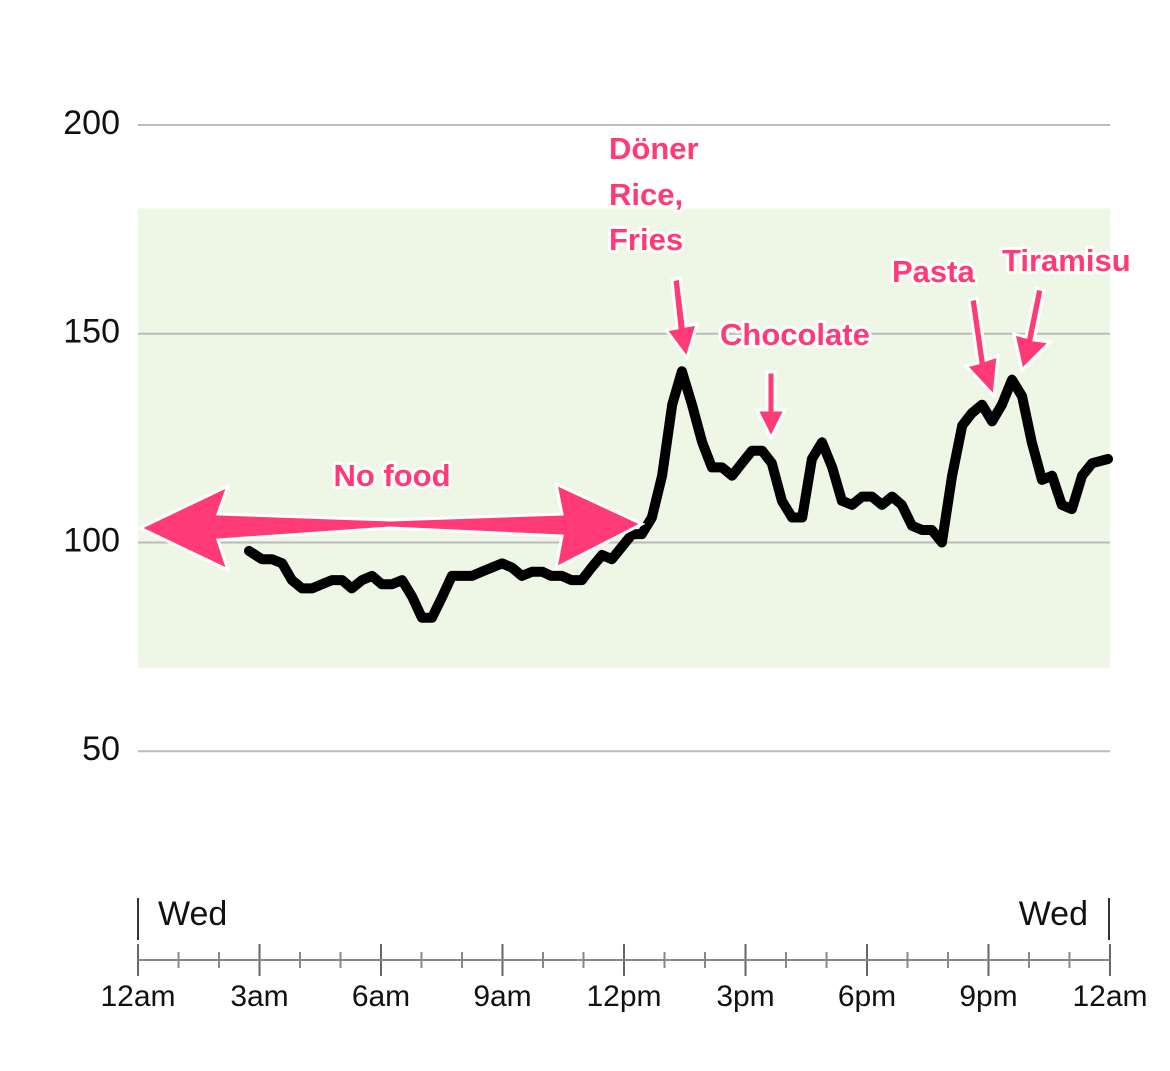 The image size is (1170, 1071). Describe the element at coordinates (654, 148) in the screenshot. I see `annotation: Döner` at that location.